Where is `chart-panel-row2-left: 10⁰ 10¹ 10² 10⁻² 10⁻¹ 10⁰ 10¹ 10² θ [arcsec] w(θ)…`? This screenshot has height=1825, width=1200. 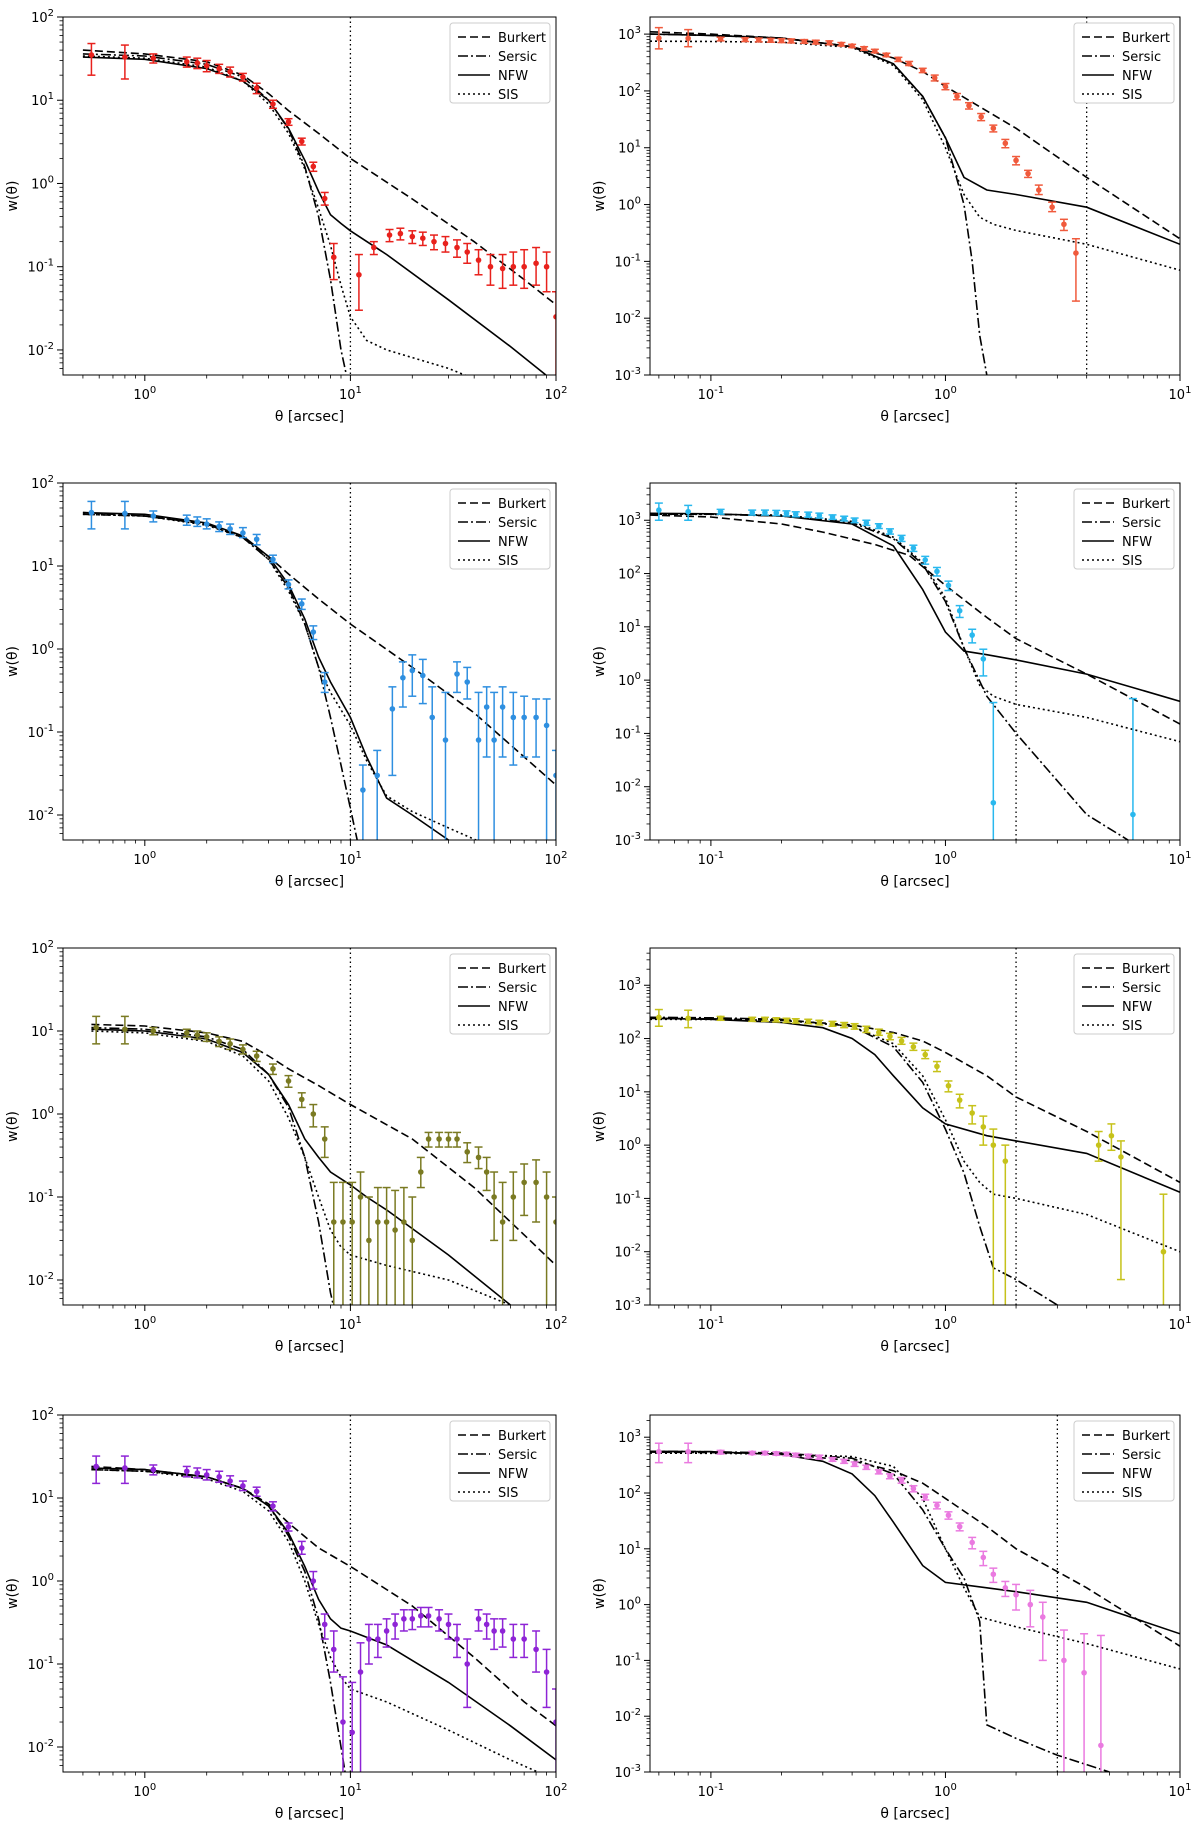
chart-panel-row2-left: 10⁰ 10¹ 10² 10⁻² 10⁻¹ 10⁰ 10¹ 10² θ [arcsec] w(θ)… is located at coordinates (286, 682).